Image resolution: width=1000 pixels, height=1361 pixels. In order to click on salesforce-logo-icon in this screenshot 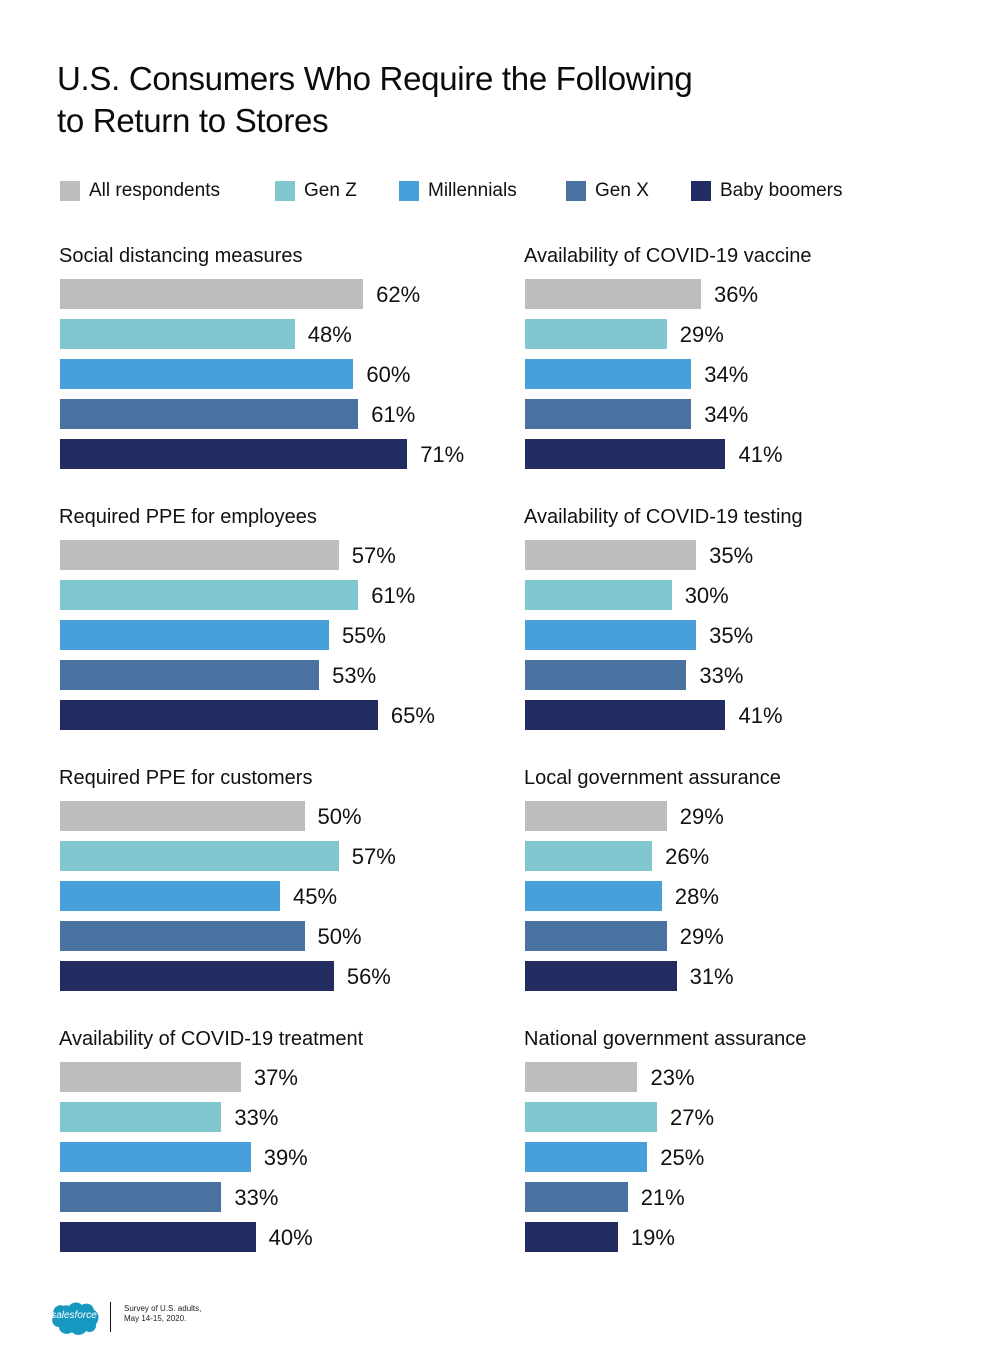, I will do `click(75, 1318)`.